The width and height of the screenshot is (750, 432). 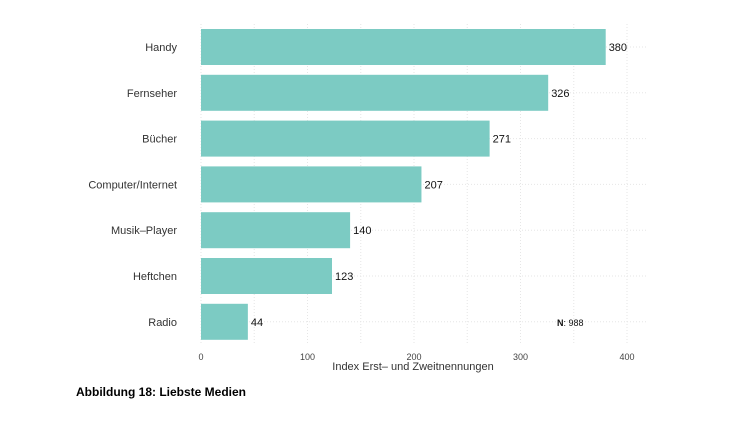 What do you see at coordinates (403, 47) in the screenshot?
I see `bar-handy` at bounding box center [403, 47].